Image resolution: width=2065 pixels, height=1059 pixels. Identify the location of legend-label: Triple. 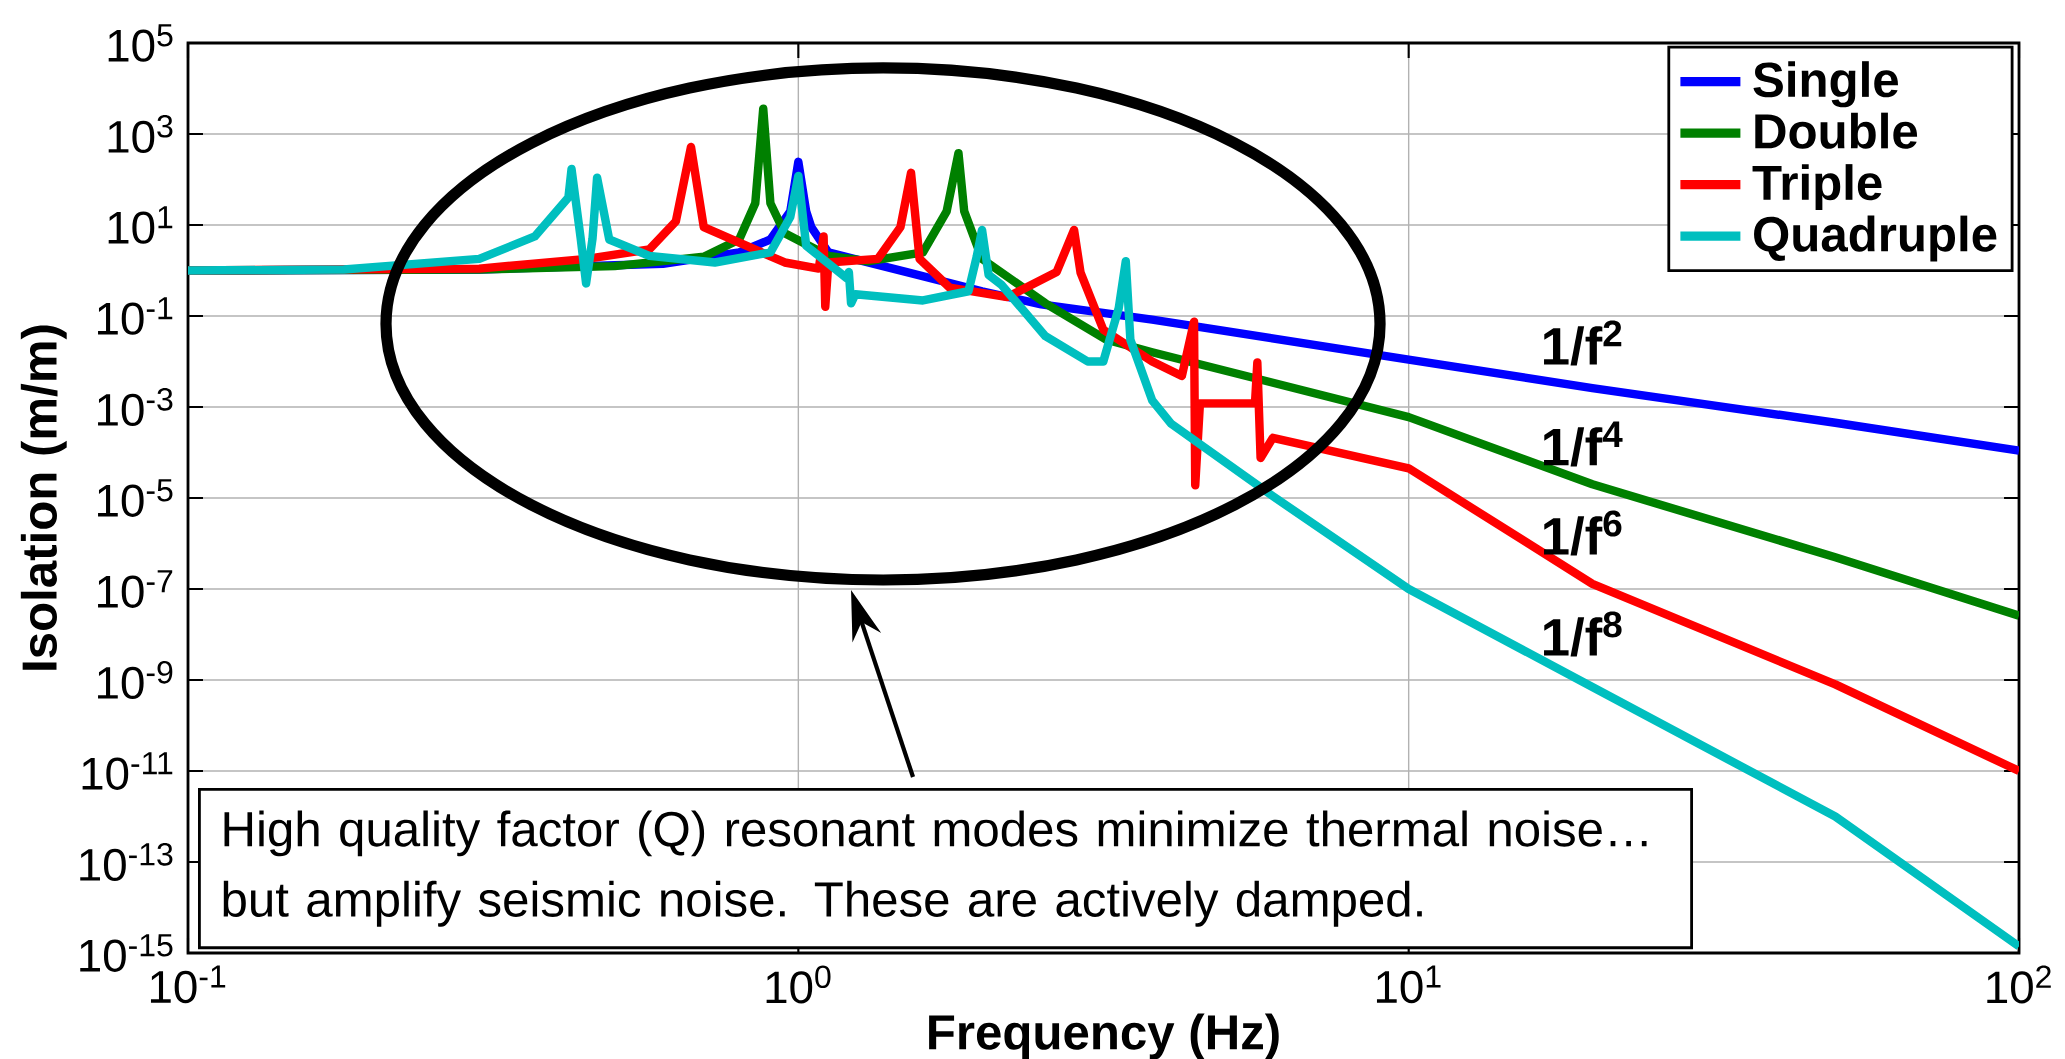
(1817, 187).